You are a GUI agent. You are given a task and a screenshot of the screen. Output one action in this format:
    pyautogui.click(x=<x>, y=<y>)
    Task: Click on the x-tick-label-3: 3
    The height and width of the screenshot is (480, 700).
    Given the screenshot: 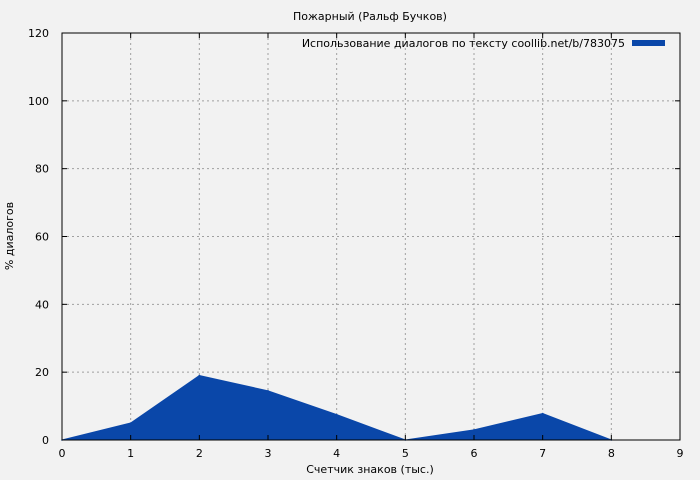 What is the action you would take?
    pyautogui.click(x=268, y=453)
    